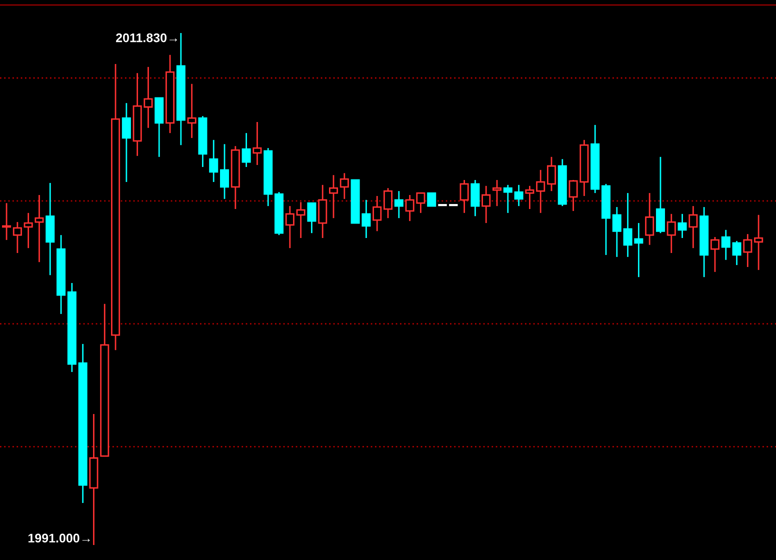 This screenshot has height=560, width=776. Describe the element at coordinates (59, 538) in the screenshot. I see `annotation: 1991.000→` at that location.